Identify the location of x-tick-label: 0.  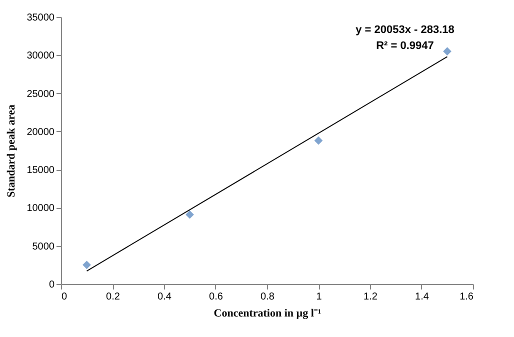
(65, 297).